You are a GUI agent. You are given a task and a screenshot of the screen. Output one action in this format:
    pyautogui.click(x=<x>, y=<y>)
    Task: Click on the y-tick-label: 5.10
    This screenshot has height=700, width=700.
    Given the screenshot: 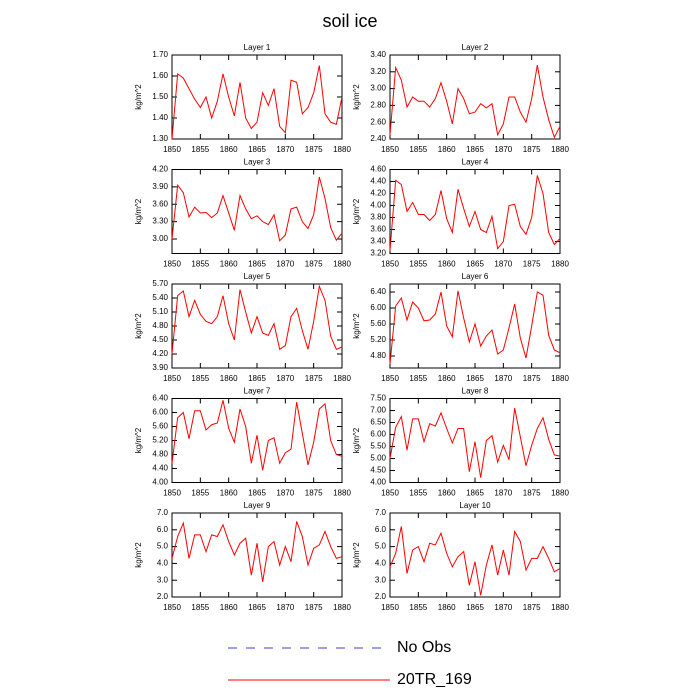 What is the action you would take?
    pyautogui.click(x=160, y=311)
    